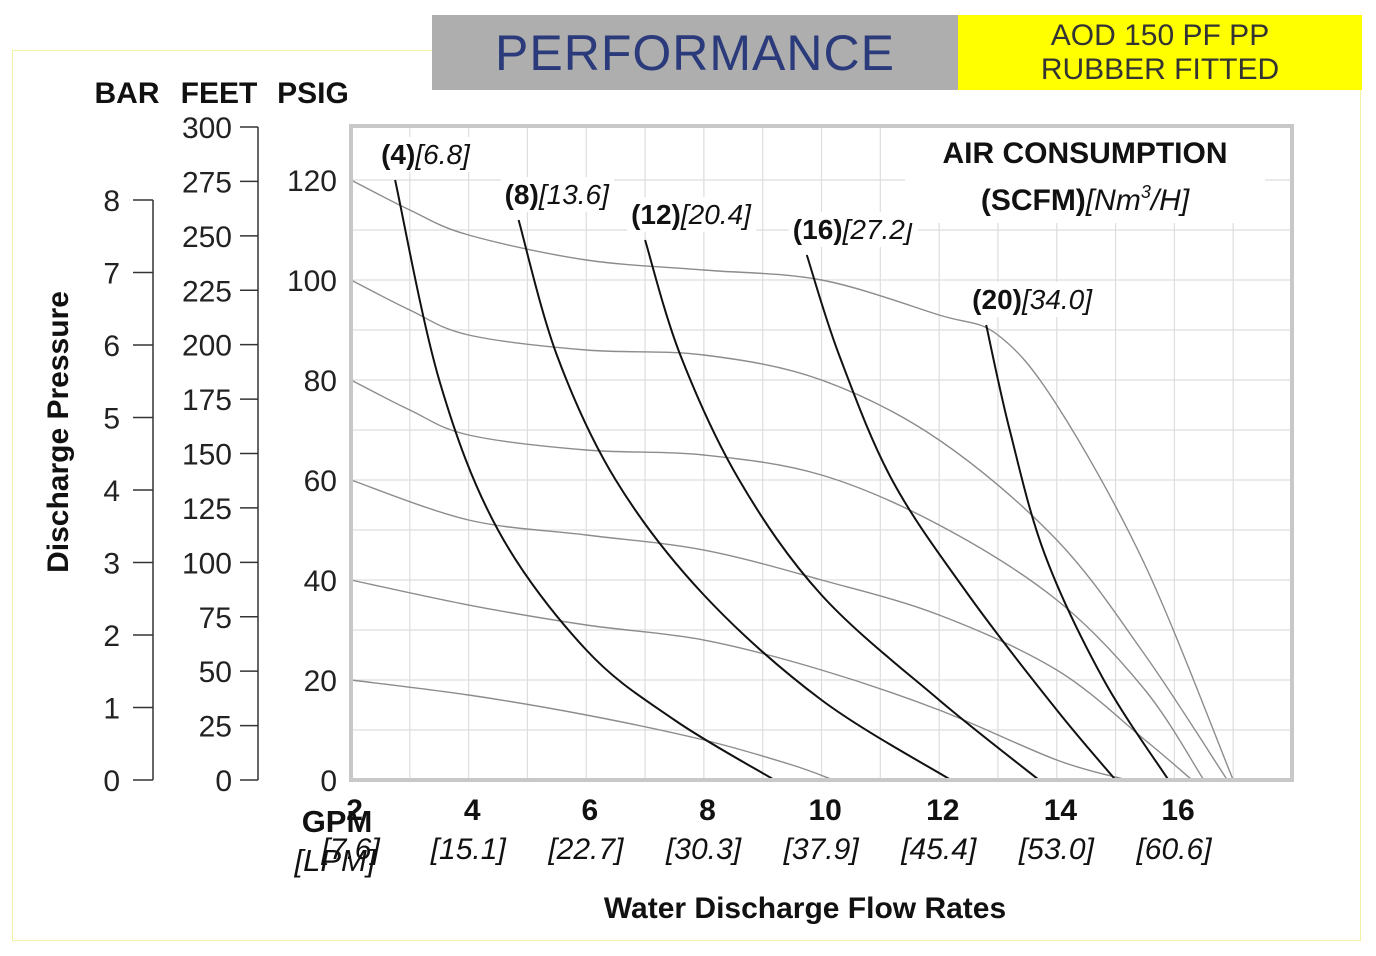 Image resolution: width=1376 pixels, height=956 pixels. I want to click on feet-tick-label: 100, so click(207, 563).